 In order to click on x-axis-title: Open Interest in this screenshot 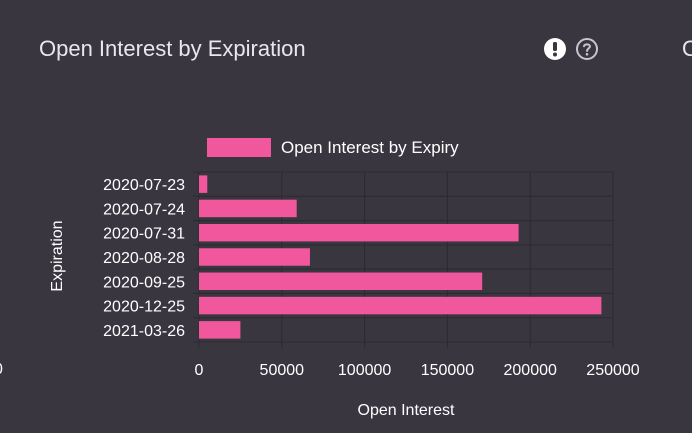, I will do `click(407, 410)`.